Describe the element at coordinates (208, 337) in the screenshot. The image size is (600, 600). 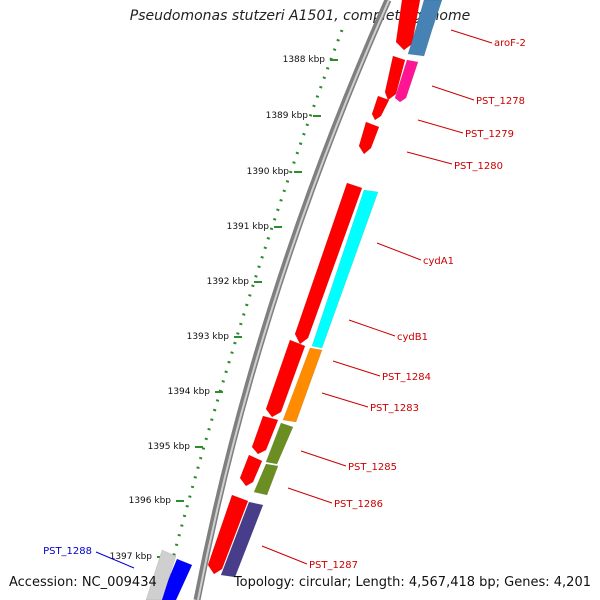
I see `ruler-tick-label: 1393 kbp` at that location.